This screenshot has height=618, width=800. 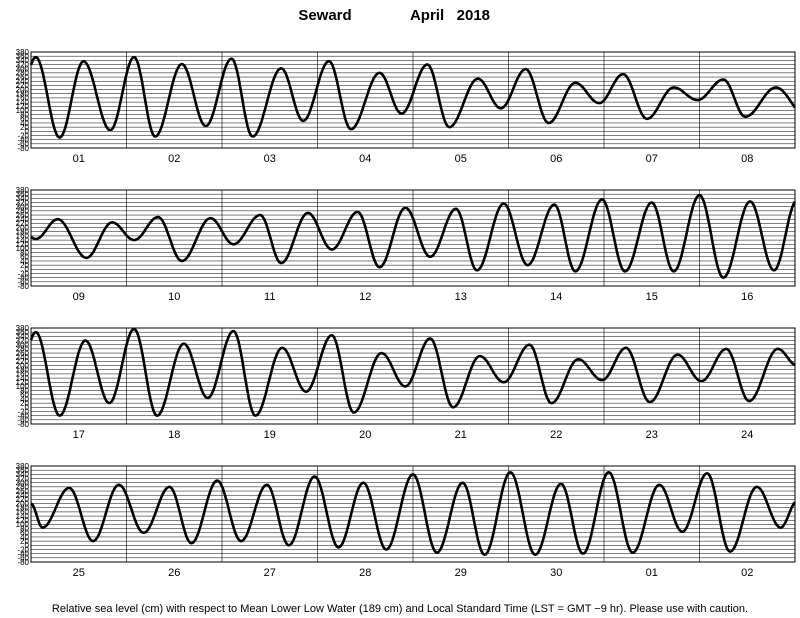 What do you see at coordinates (174, 159) in the screenshot?
I see `day-label: 02` at bounding box center [174, 159].